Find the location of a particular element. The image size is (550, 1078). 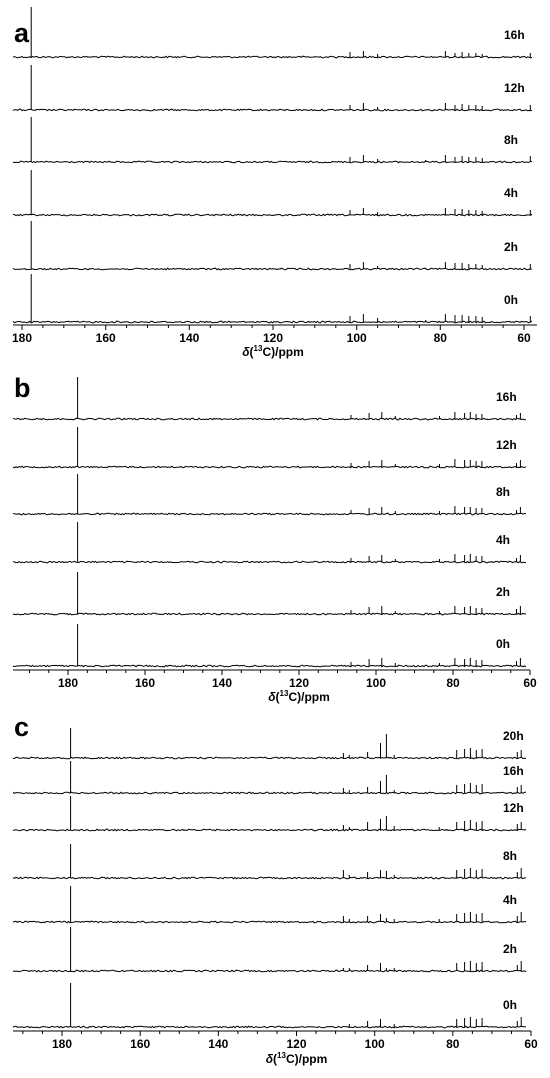

trace-baseline-b-2h is located at coordinates (269, 614).